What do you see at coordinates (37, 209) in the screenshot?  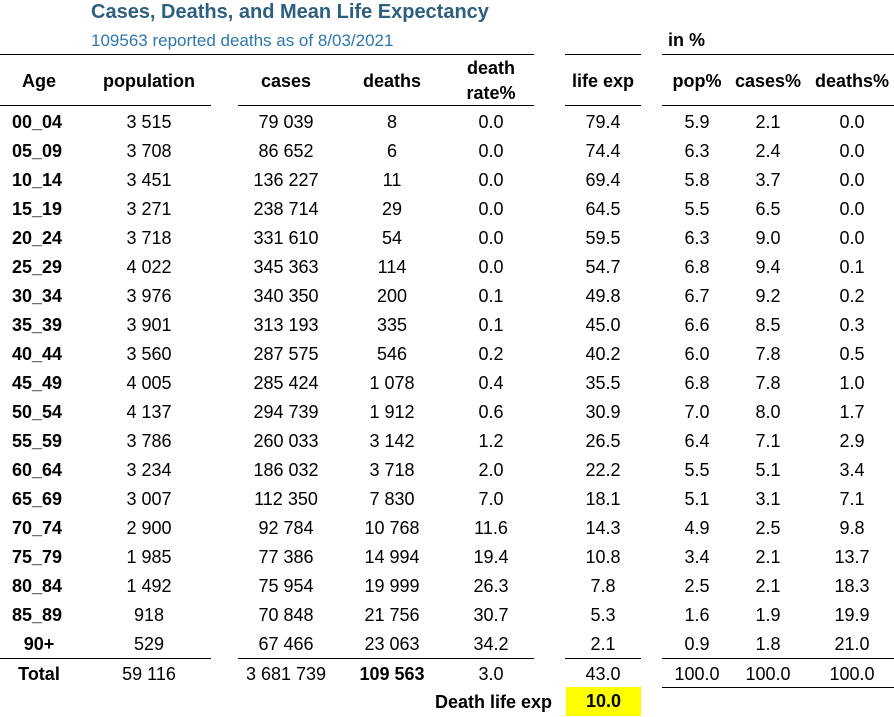 I see `cell-age: 15_19` at bounding box center [37, 209].